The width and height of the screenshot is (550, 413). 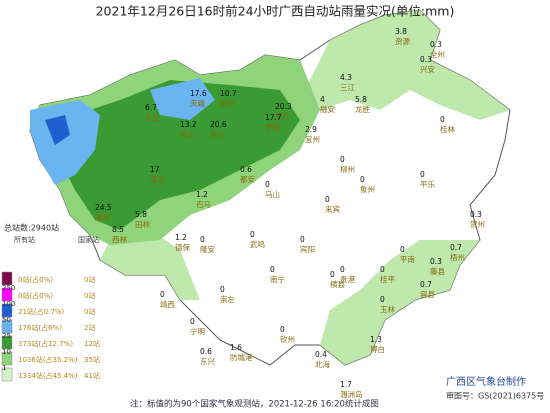 What do you see at coordinates (426, 284) in the screenshot?
I see `station-value: 0.7` at bounding box center [426, 284].